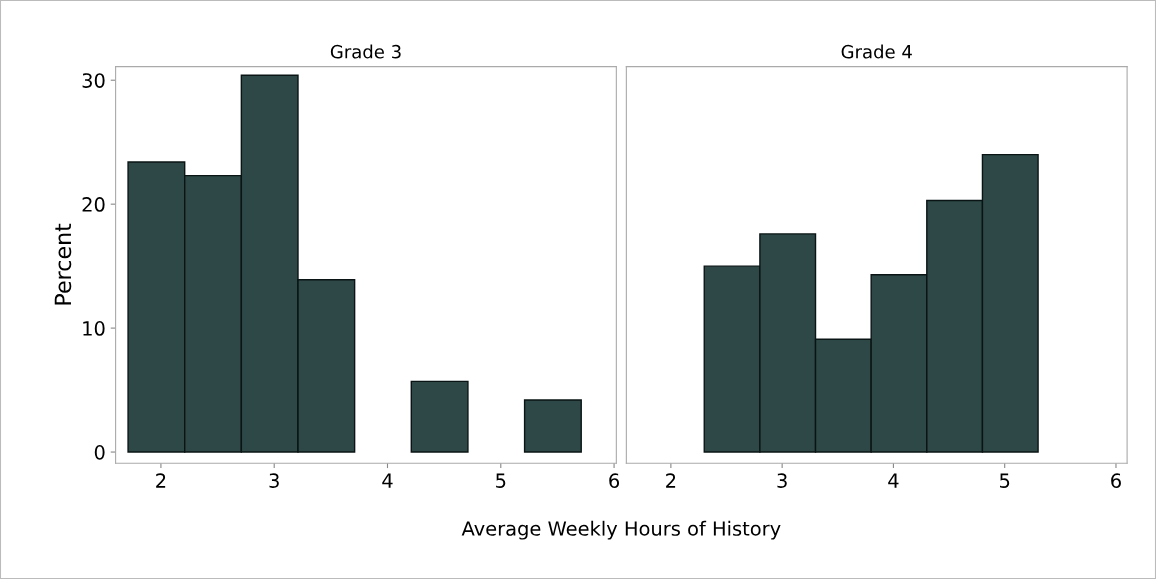 This screenshot has height=579, width=1156. What do you see at coordinates (93, 204) in the screenshot?
I see `y-tick-label: 20` at bounding box center [93, 204].